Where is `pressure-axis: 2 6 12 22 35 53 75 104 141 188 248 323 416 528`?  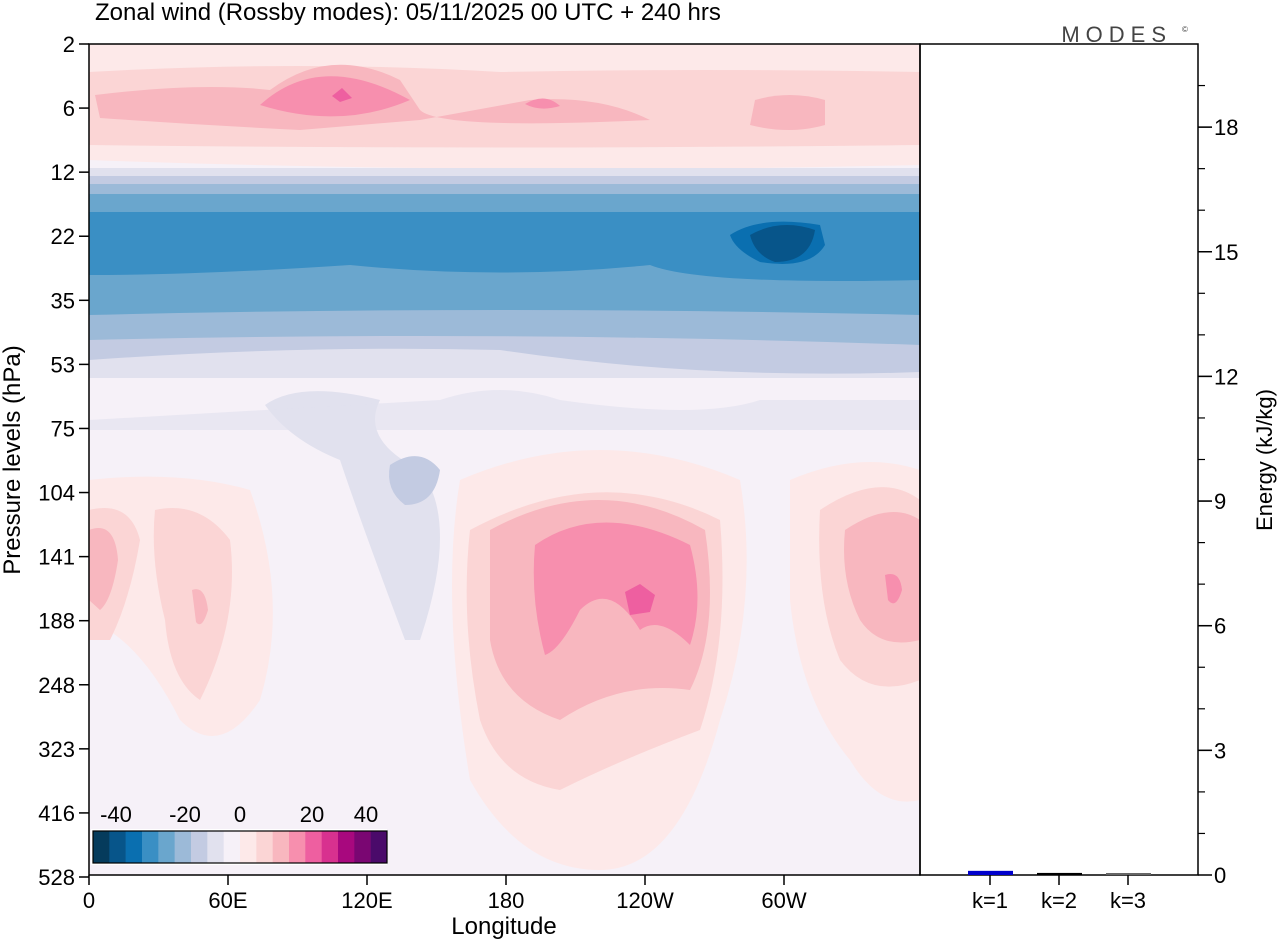 pressure-axis: 2 6 12 22 35 53 75 104 141 188 248 323 416 528 is located at coordinates (63, 461).